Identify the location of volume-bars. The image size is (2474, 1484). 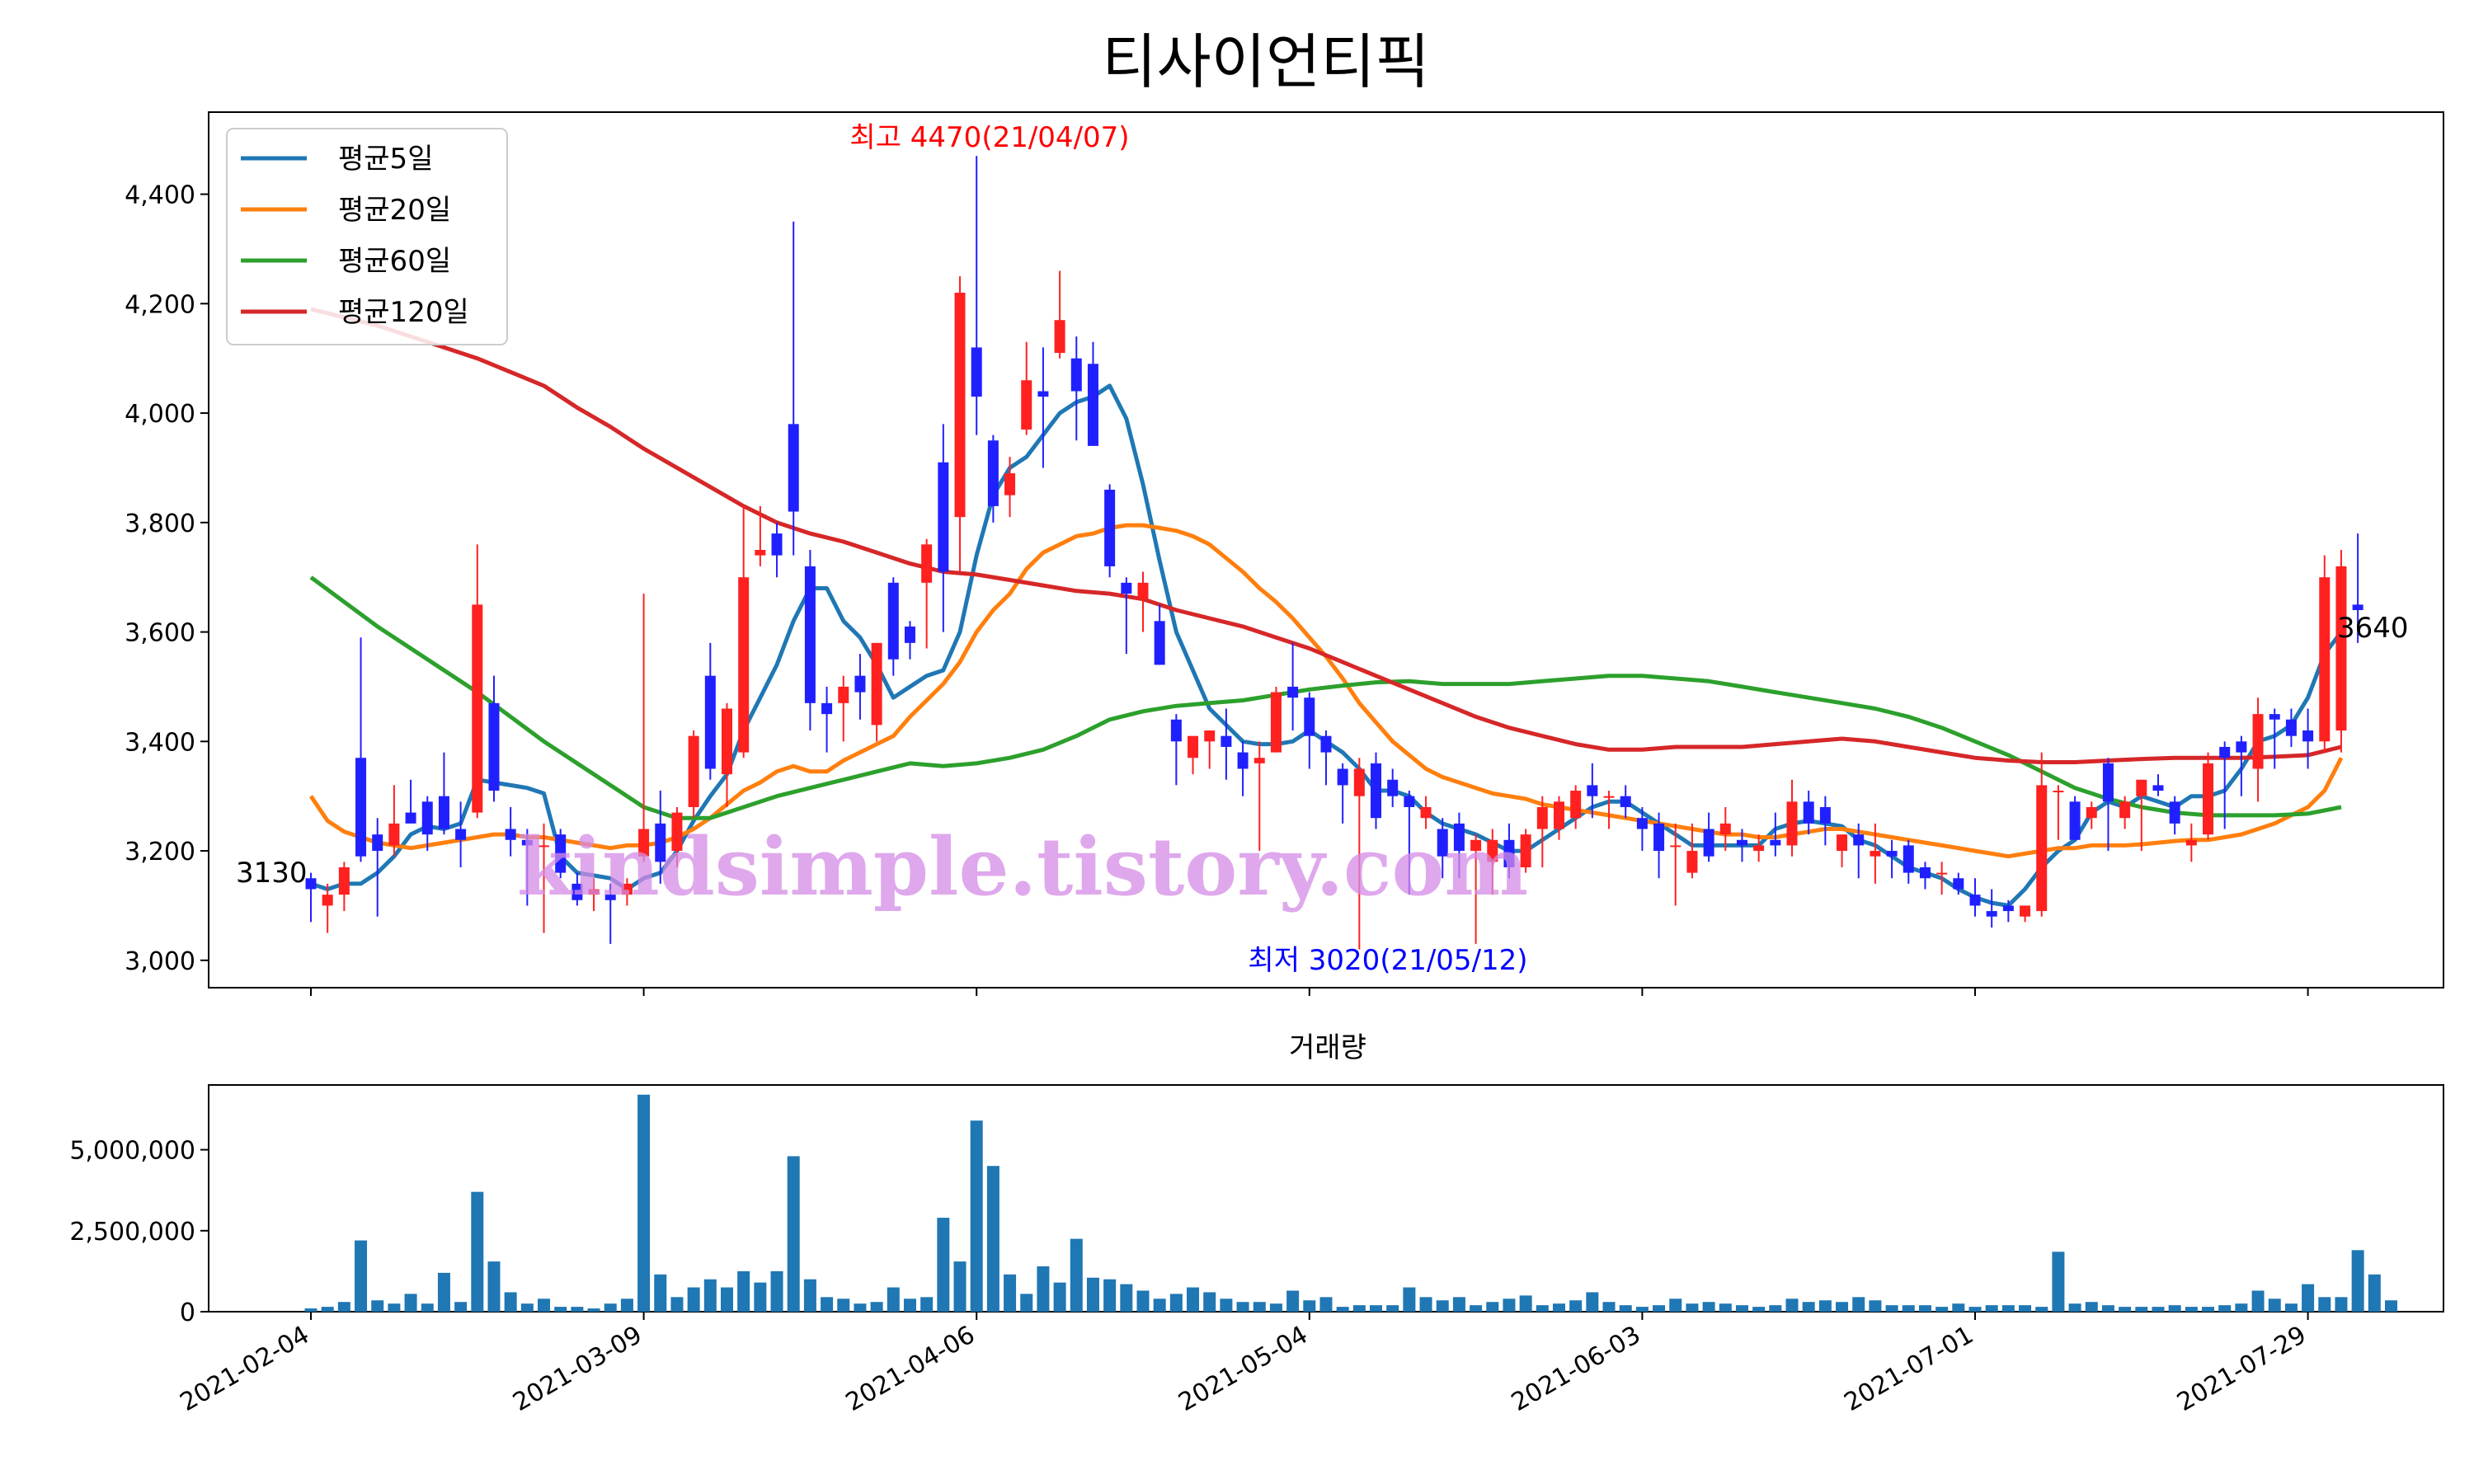
(1350, 1203).